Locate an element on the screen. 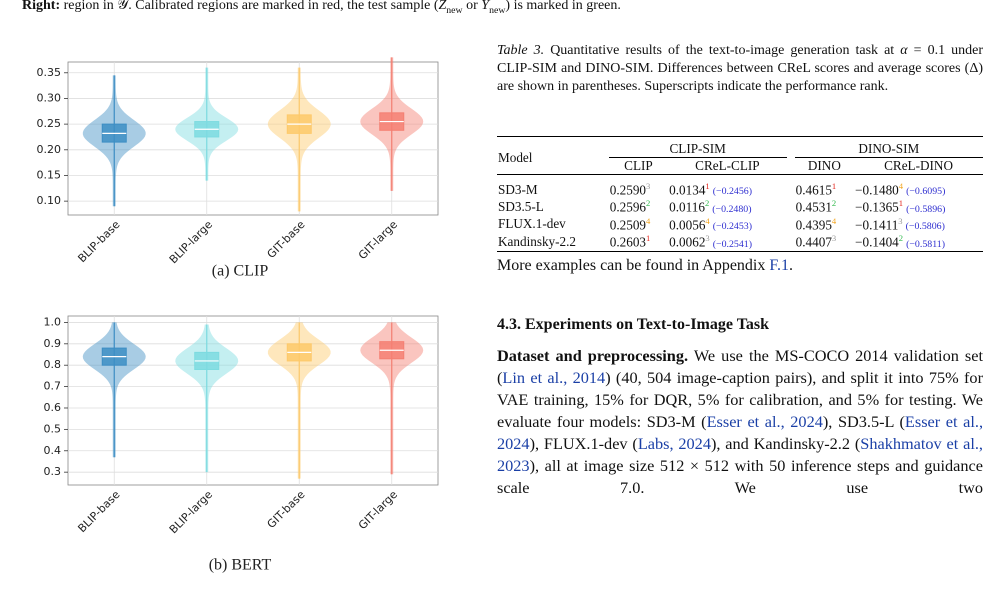 The width and height of the screenshot is (993, 595). x-tick-label: GIT-base is located at coordinates (286, 509).